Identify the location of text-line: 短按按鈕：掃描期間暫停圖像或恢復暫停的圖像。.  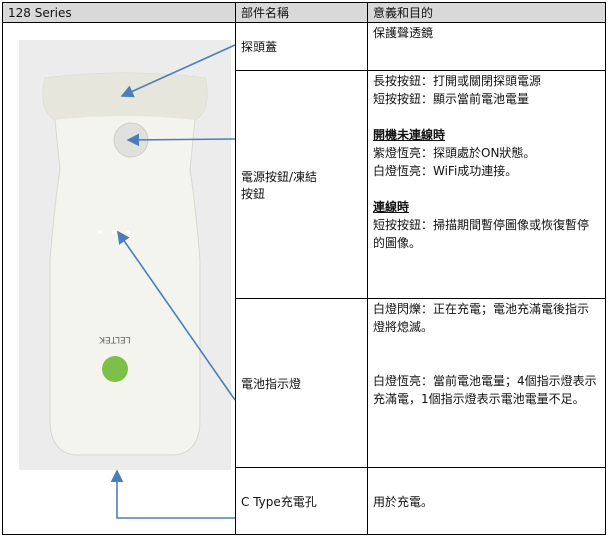
(481, 234).